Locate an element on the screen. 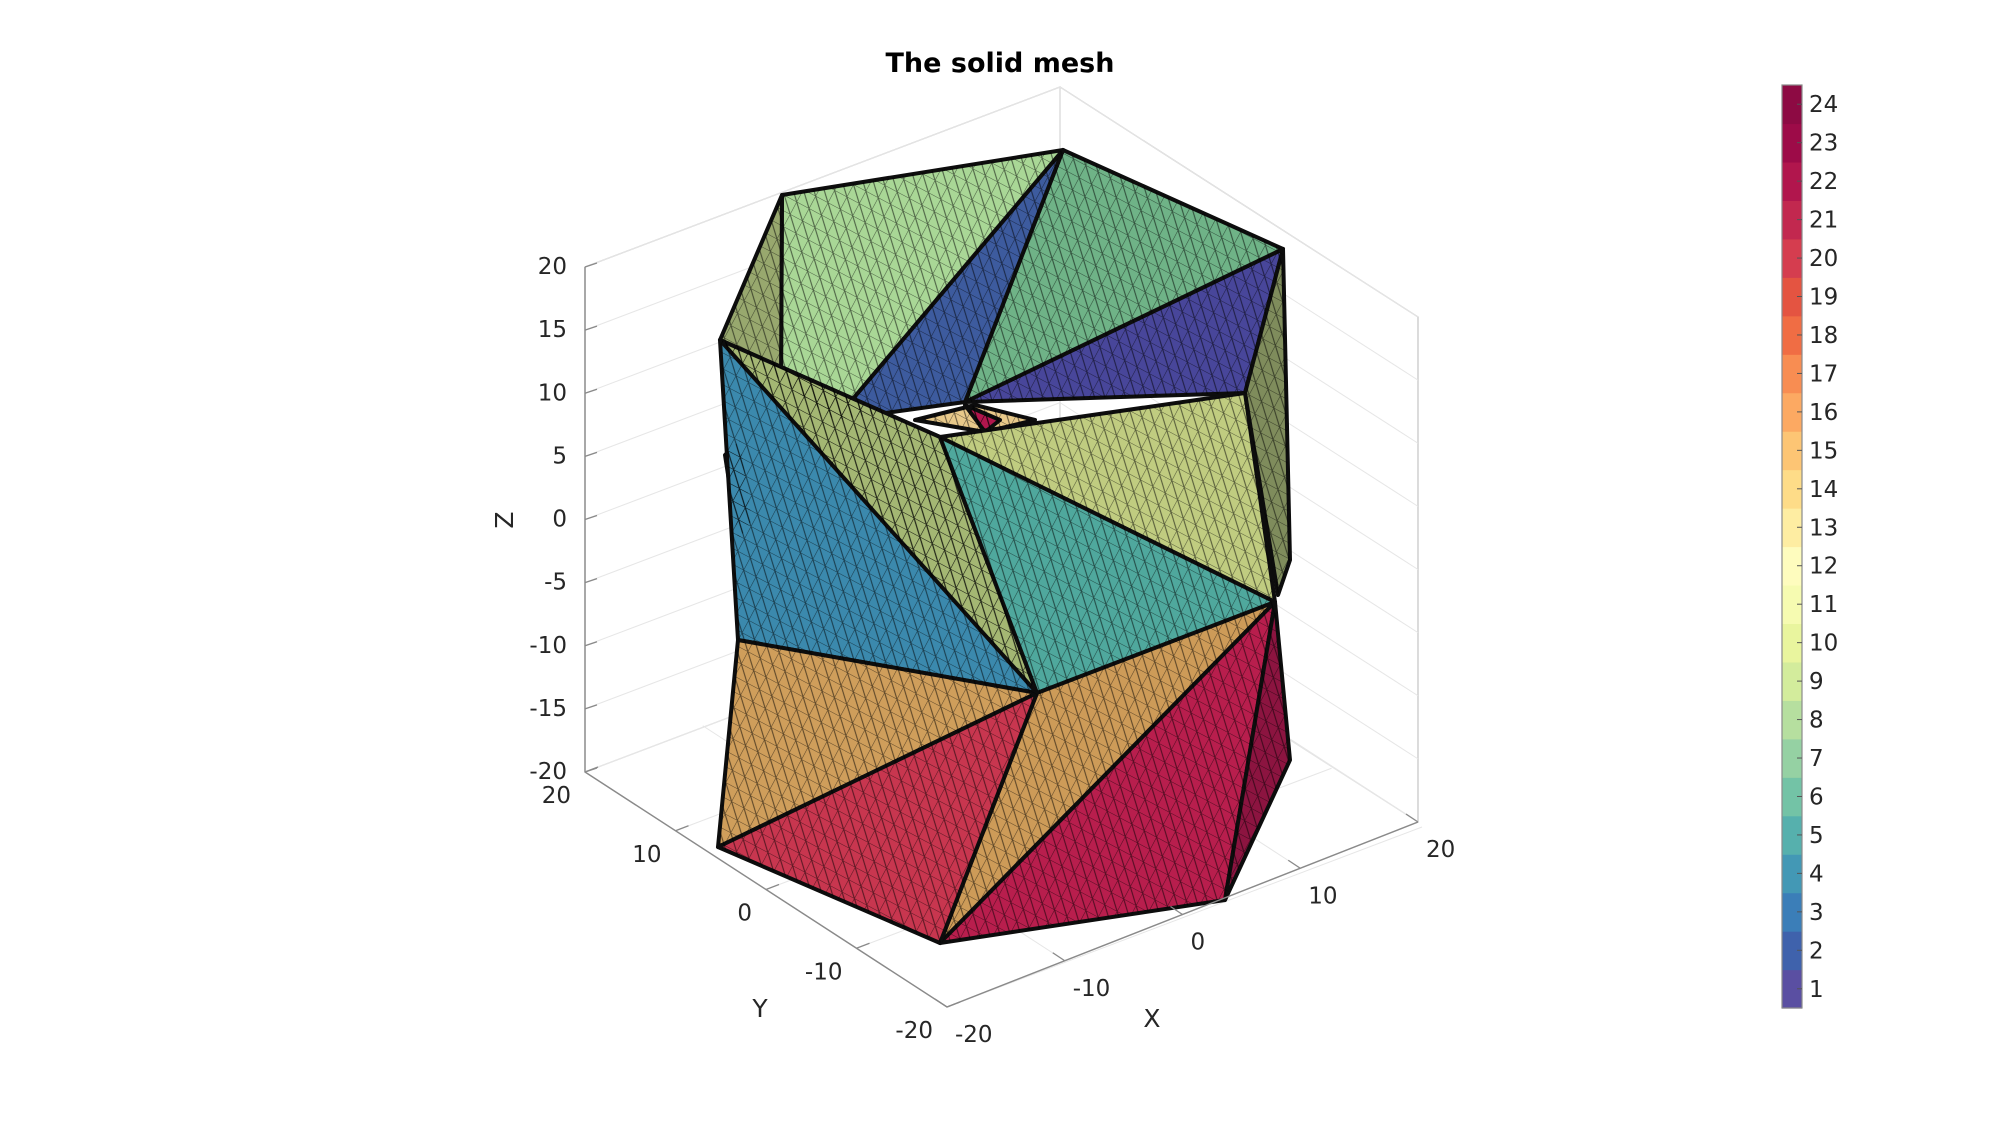 This screenshot has width=2000, height=1125. colorbar-tick-label: 5 is located at coordinates (1816, 836).